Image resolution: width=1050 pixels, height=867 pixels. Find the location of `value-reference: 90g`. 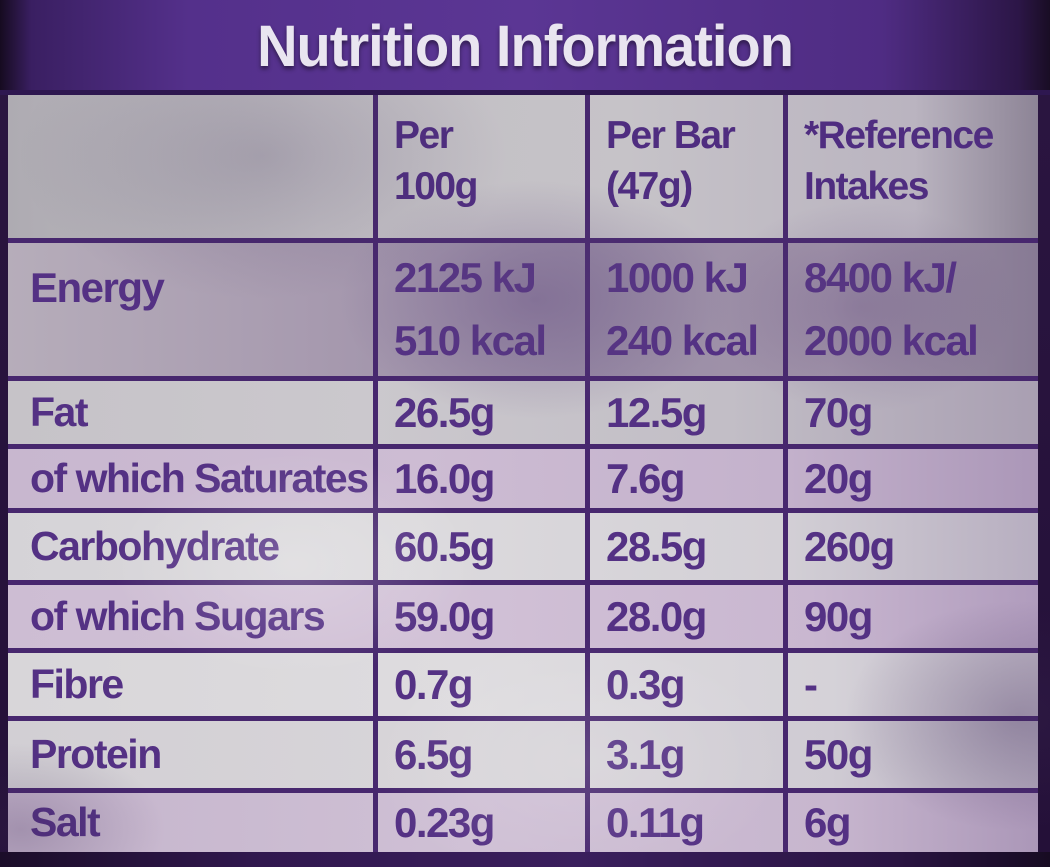

value-reference: 90g is located at coordinates (838, 616).